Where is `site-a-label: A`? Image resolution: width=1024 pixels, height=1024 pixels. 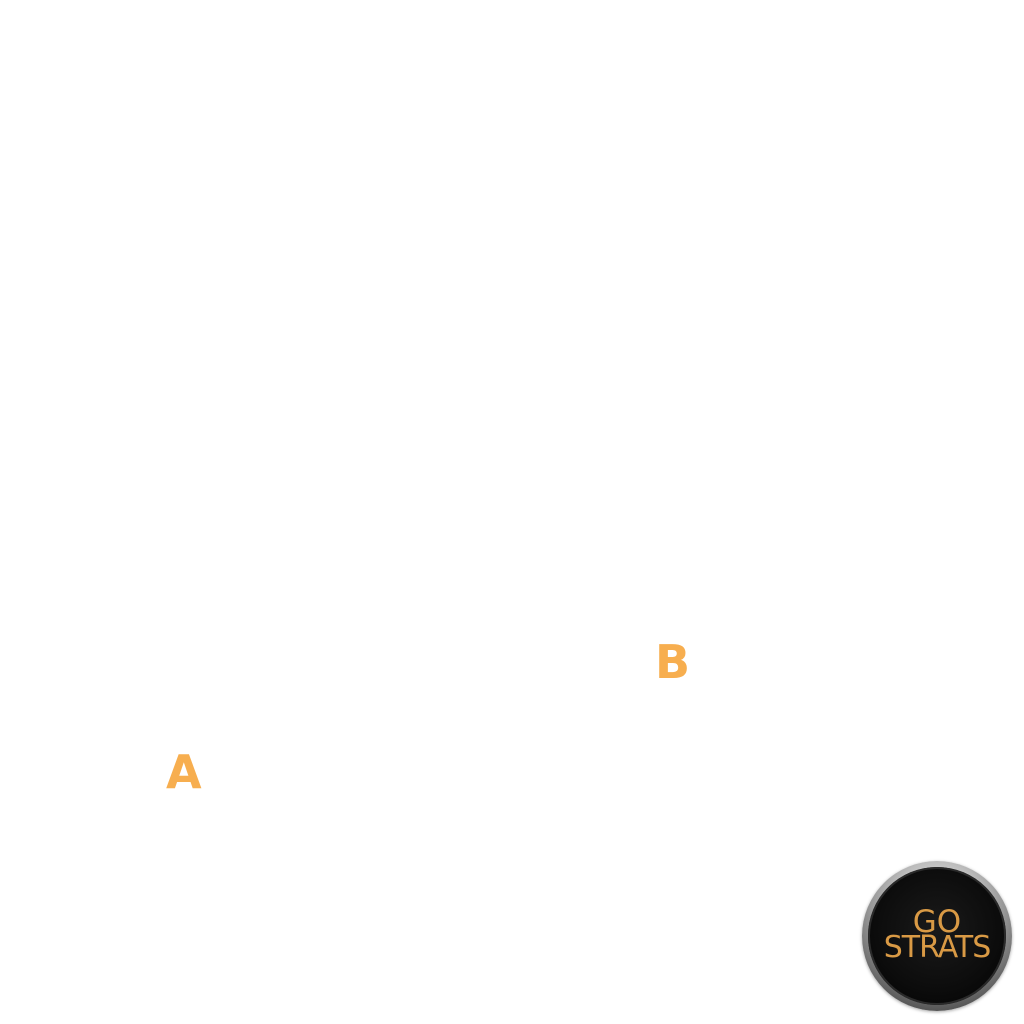 site-a-label: A is located at coordinates (184, 772).